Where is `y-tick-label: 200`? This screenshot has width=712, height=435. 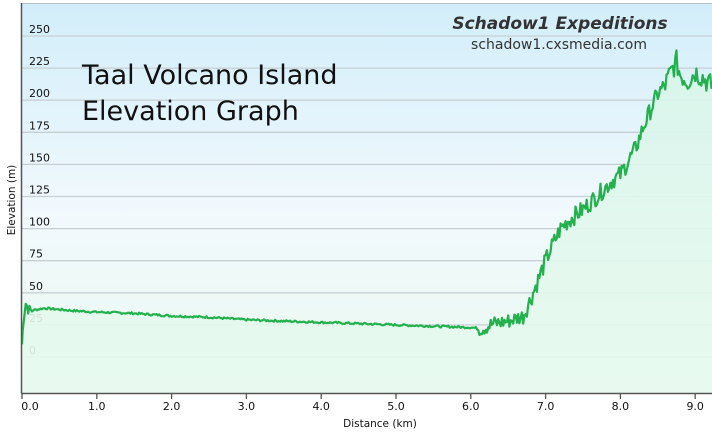 y-tick-label: 200 is located at coordinates (39, 93).